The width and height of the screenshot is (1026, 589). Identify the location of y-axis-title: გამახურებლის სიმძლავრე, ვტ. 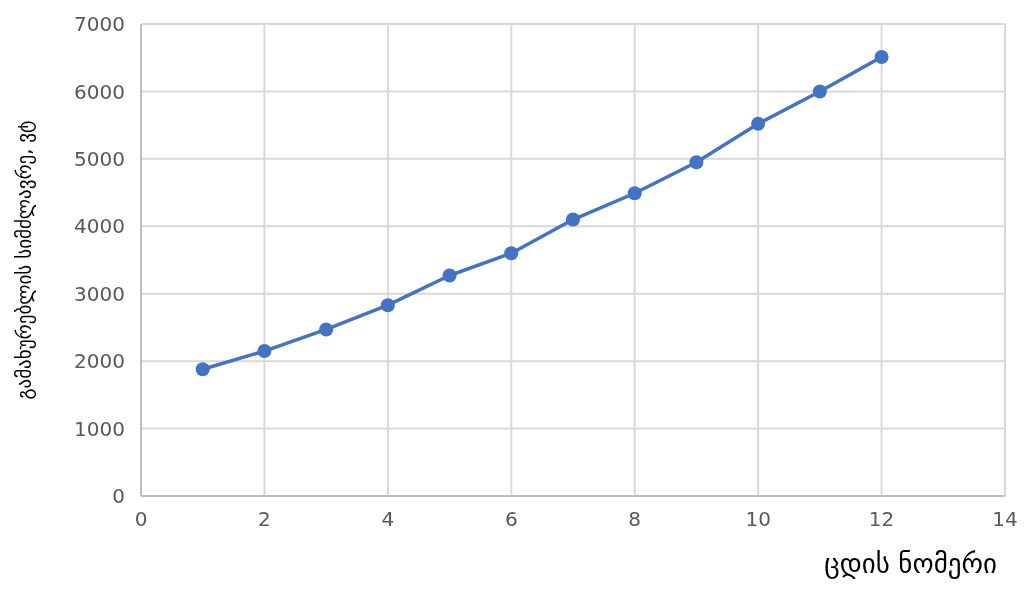
(25, 260).